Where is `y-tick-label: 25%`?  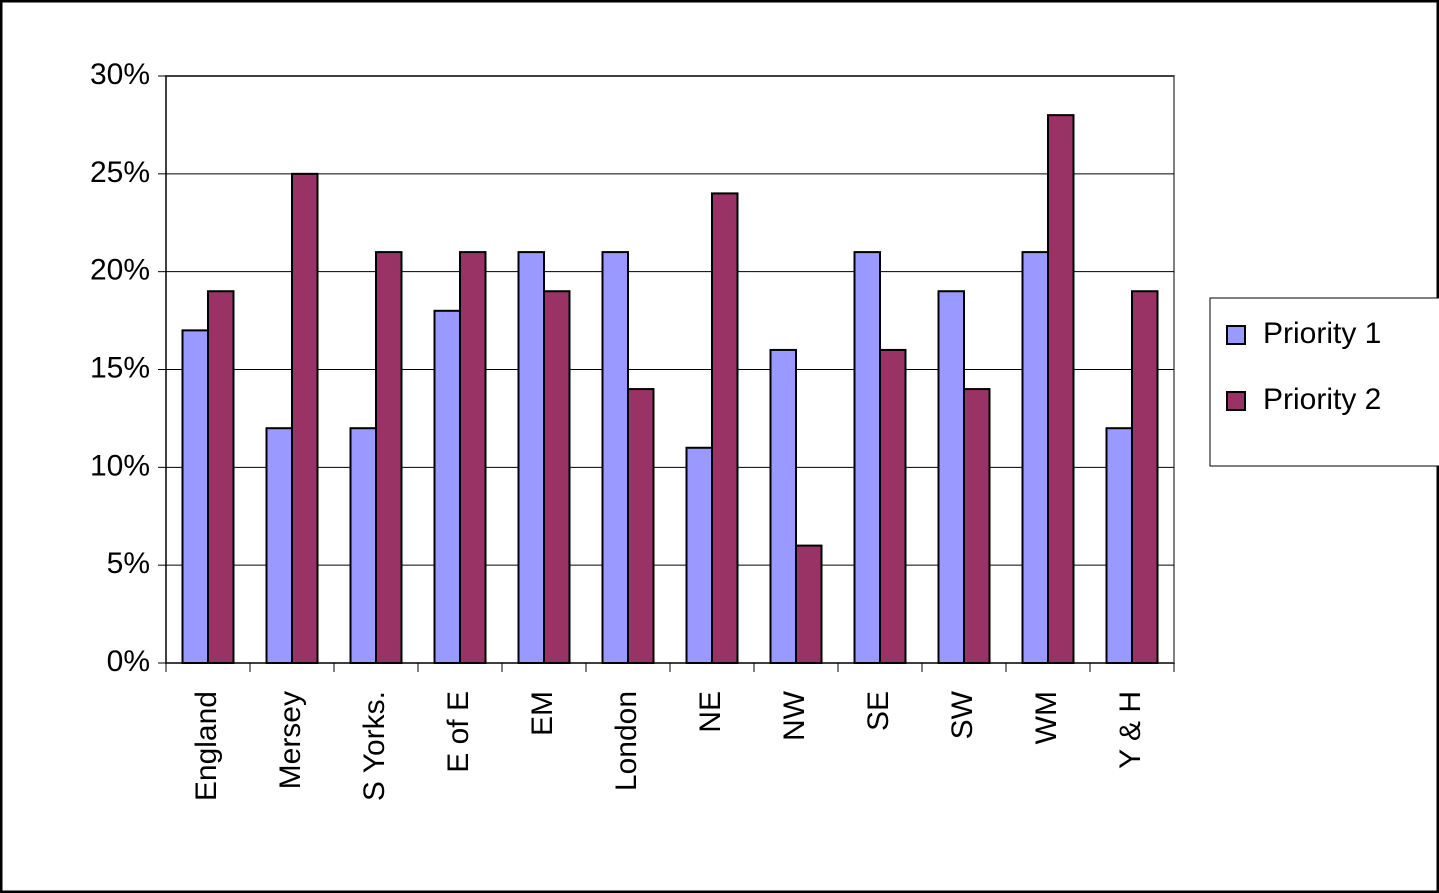
y-tick-label: 25% is located at coordinates (120, 172).